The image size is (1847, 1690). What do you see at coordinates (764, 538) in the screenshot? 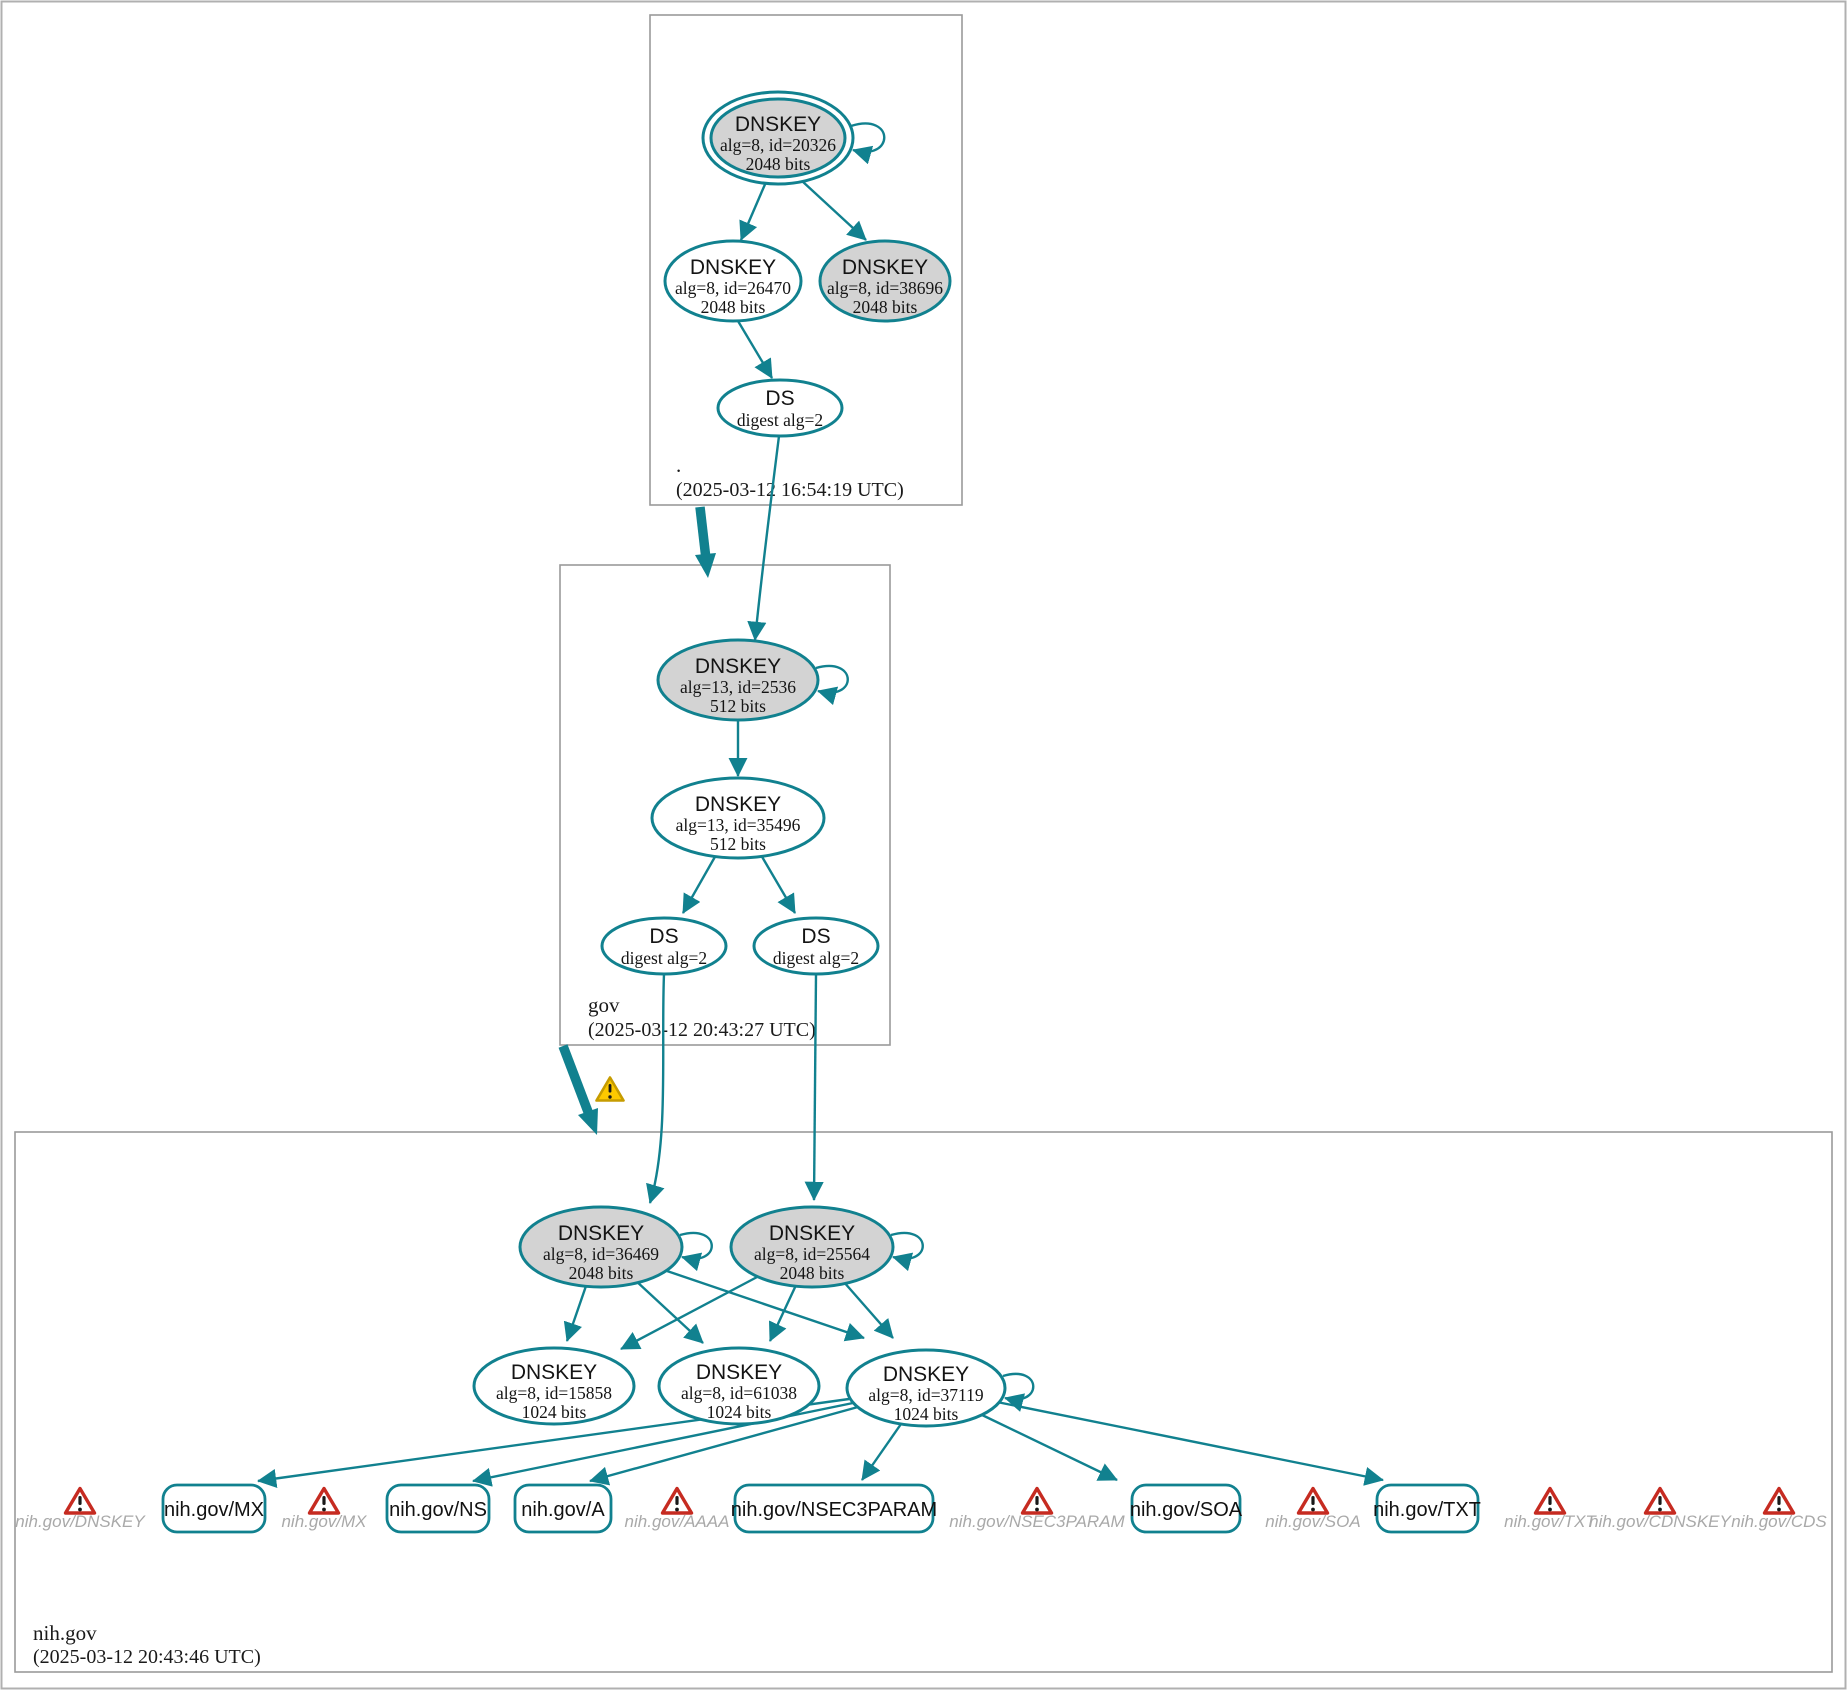
I see `edge-root-ds-to-gov-ksk` at bounding box center [764, 538].